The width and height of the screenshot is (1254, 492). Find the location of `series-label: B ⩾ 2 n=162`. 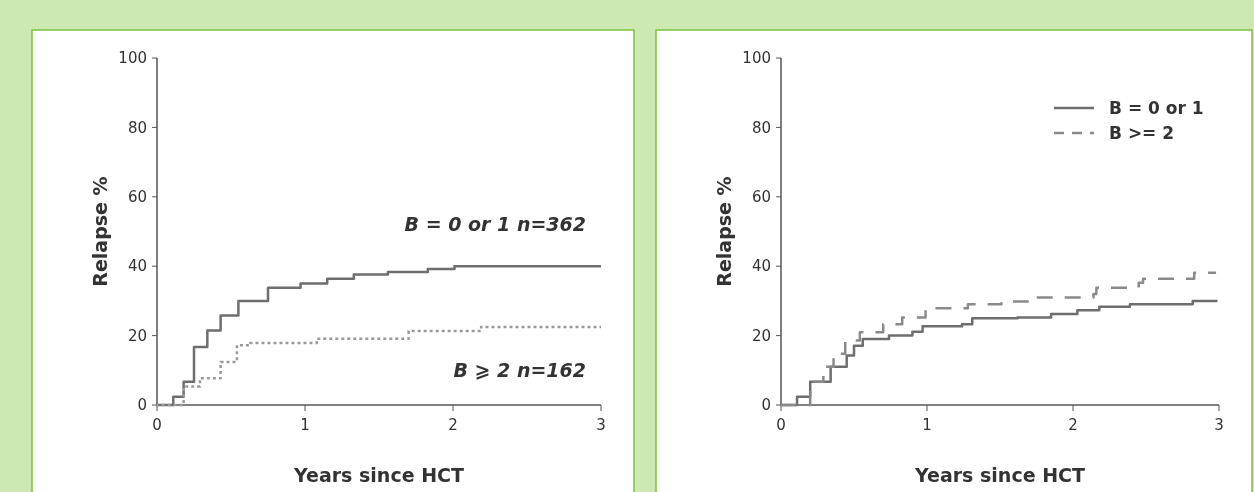

series-label: B ⩾ 2 n=162 is located at coordinates (519, 369).